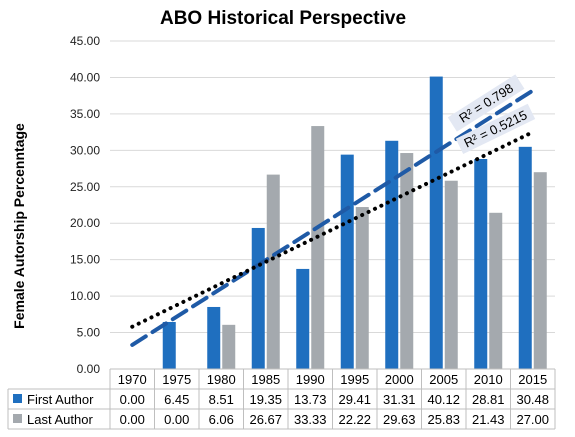 This screenshot has height=437, width=575. Describe the element at coordinates (85, 223) in the screenshot. I see `y-tick-label: 20.00` at that location.